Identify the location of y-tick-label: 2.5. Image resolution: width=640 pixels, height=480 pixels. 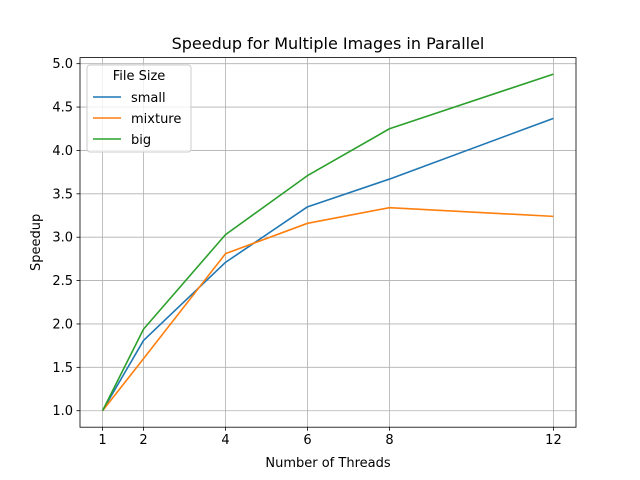
(62, 281).